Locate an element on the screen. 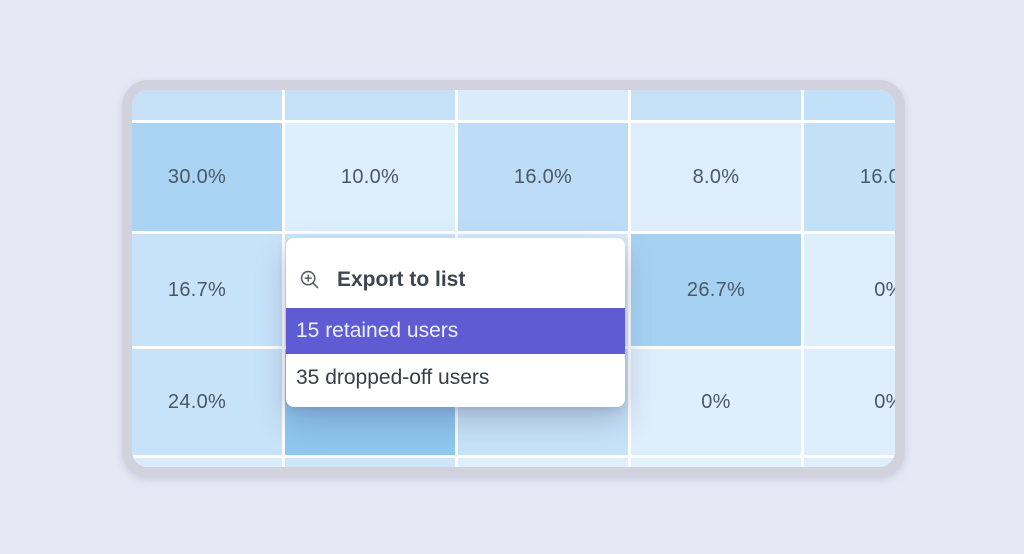  retention-cell: 24.0% is located at coordinates (207, 402).